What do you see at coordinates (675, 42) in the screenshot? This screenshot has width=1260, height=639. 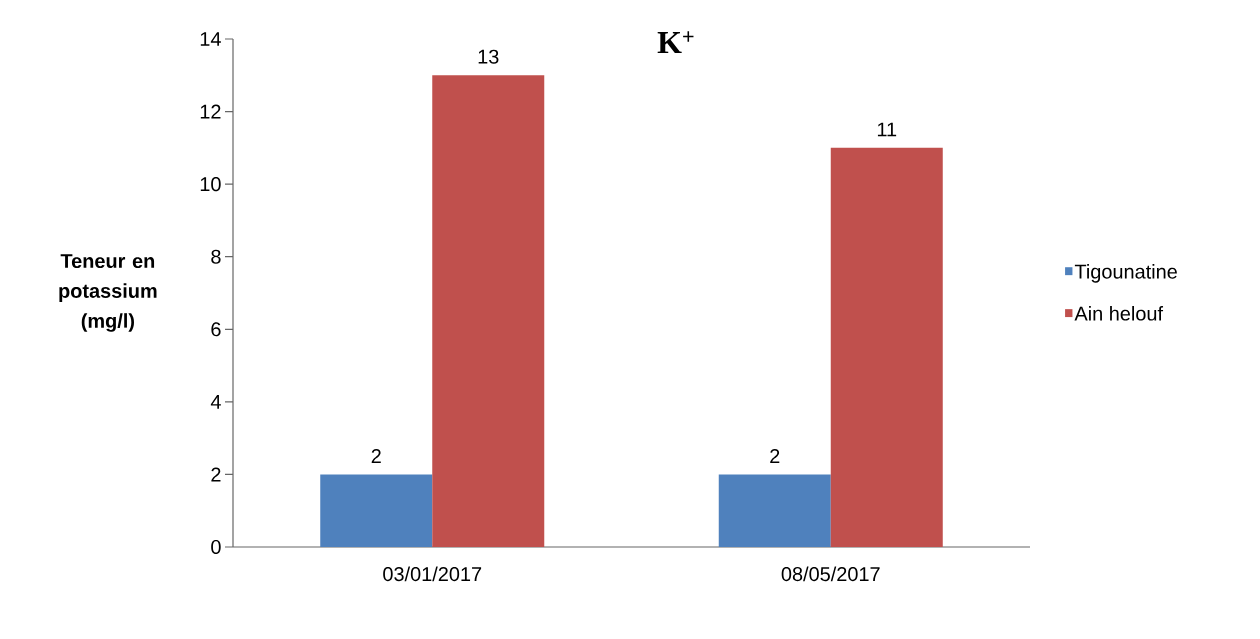 I see `chart-title: K$^{+}$` at bounding box center [675, 42].